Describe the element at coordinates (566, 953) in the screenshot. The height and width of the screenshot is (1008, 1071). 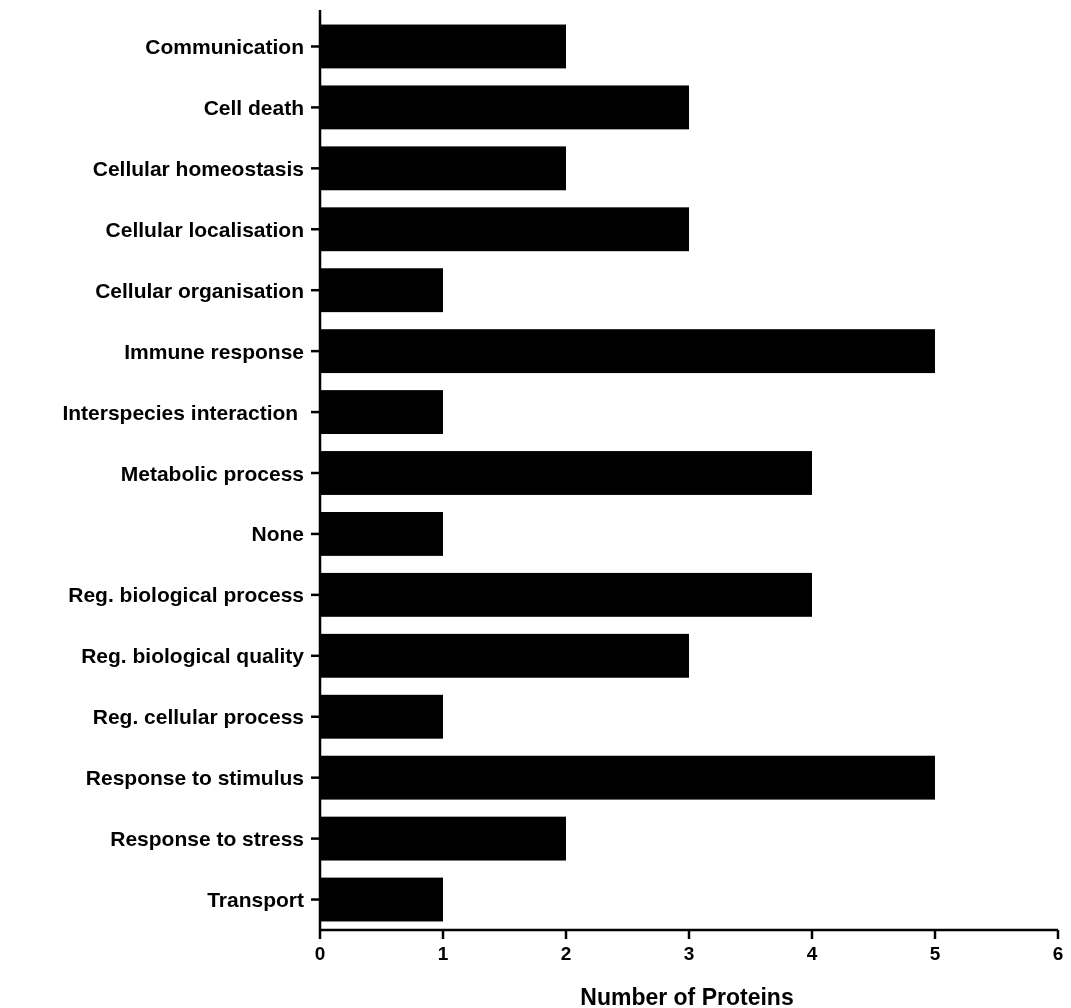
I see `x-tick-label: 2` at that location.